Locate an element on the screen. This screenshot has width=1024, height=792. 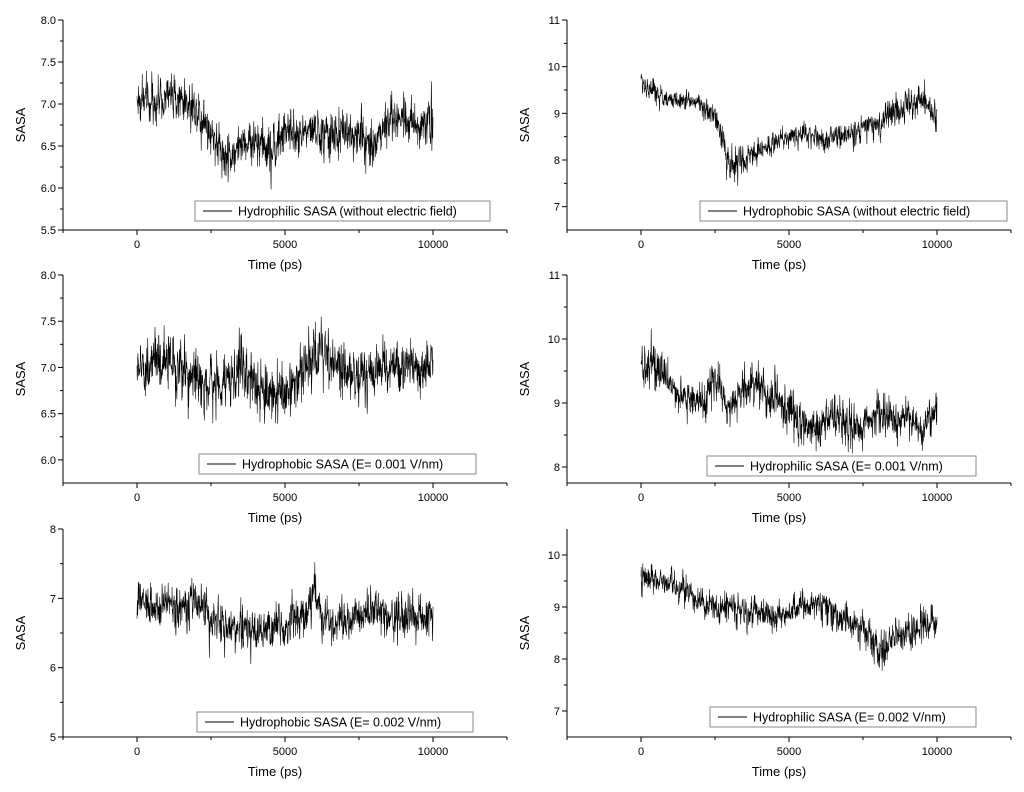
legend: Hydrophilic SASA (E= 0.001 V/nm) is located at coordinates (841, 466).